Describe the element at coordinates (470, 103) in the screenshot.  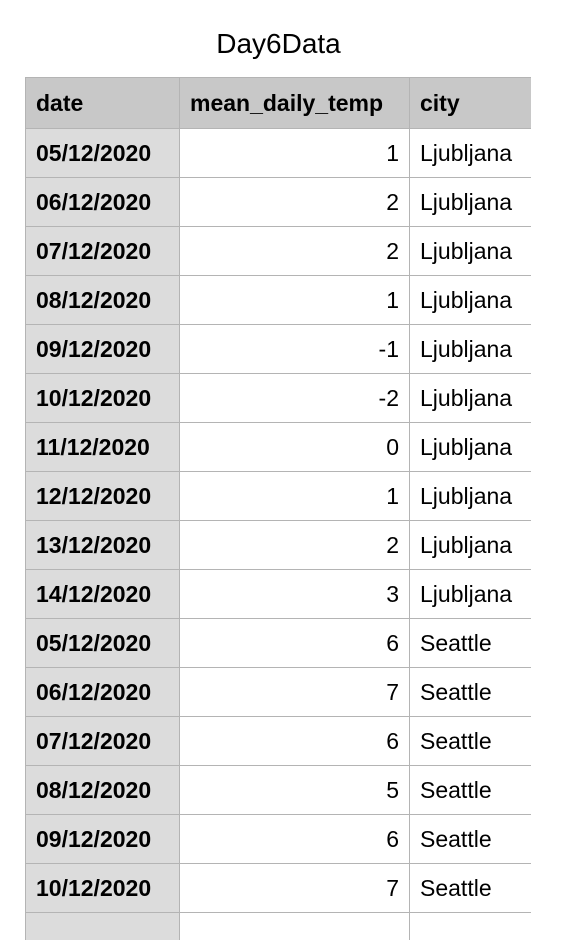
I see `column-header-city: city` at that location.